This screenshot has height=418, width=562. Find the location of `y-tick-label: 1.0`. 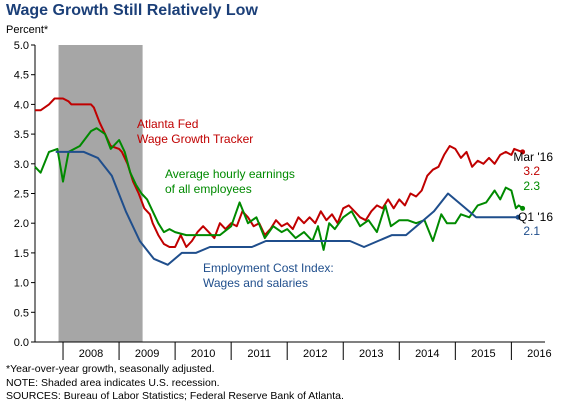

y-tick-label: 1.0 is located at coordinates (21, 284).